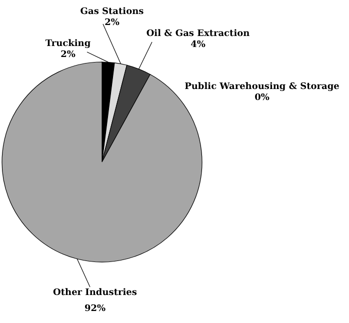 The width and height of the screenshot is (349, 323). What do you see at coordinates (95, 309) in the screenshot?
I see `data-label: 92%` at bounding box center [95, 309].